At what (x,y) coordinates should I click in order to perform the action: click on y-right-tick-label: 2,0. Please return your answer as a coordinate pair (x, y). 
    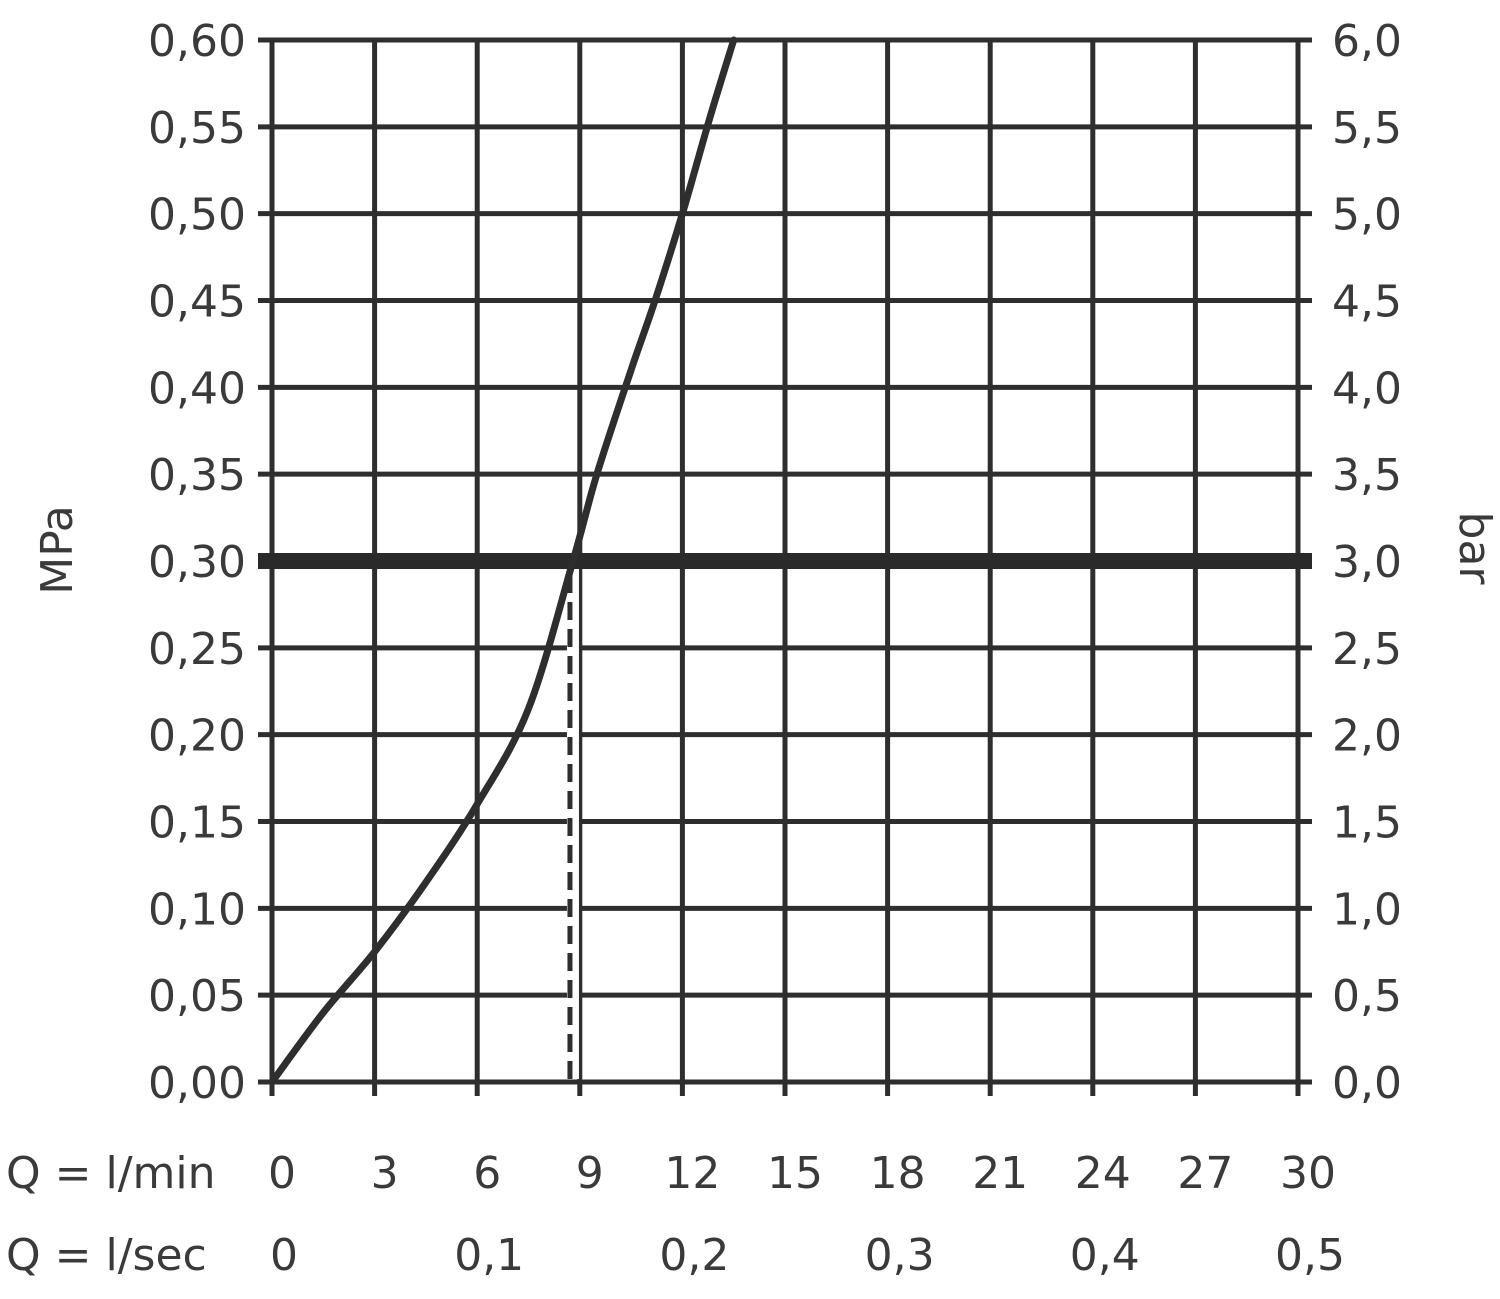
    Looking at the image, I should click on (1367, 736).